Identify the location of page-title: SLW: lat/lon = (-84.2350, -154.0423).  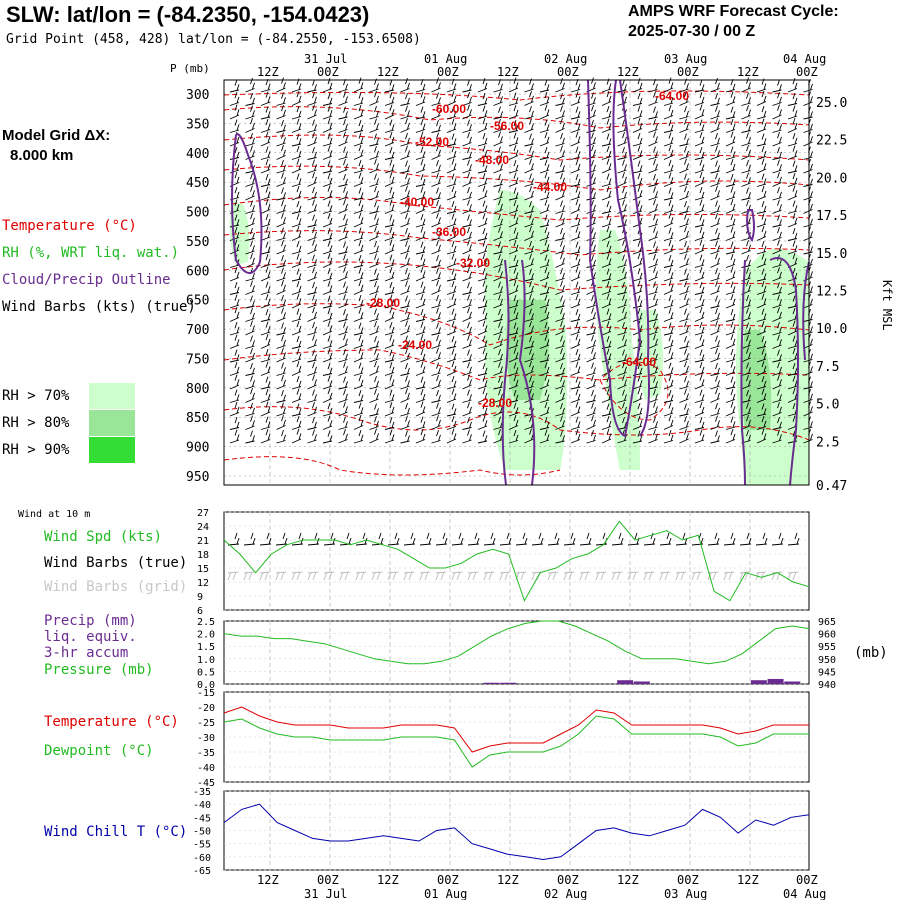
(188, 14).